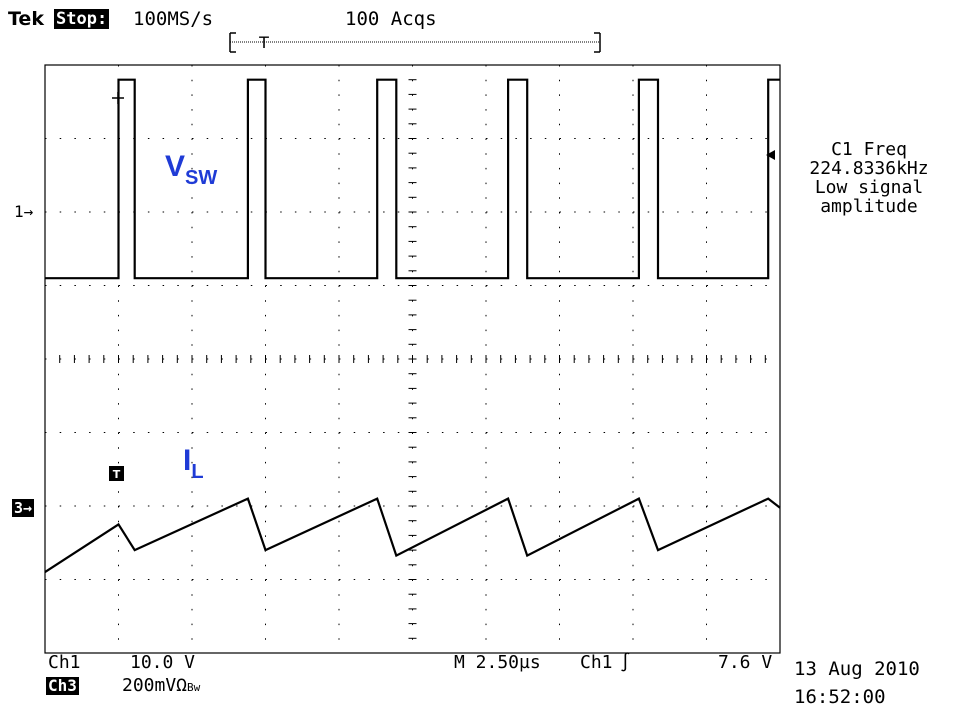 The width and height of the screenshot is (954, 709). Describe the element at coordinates (497, 662) in the screenshot. I see `timebase: M 2.50µs` at that location.